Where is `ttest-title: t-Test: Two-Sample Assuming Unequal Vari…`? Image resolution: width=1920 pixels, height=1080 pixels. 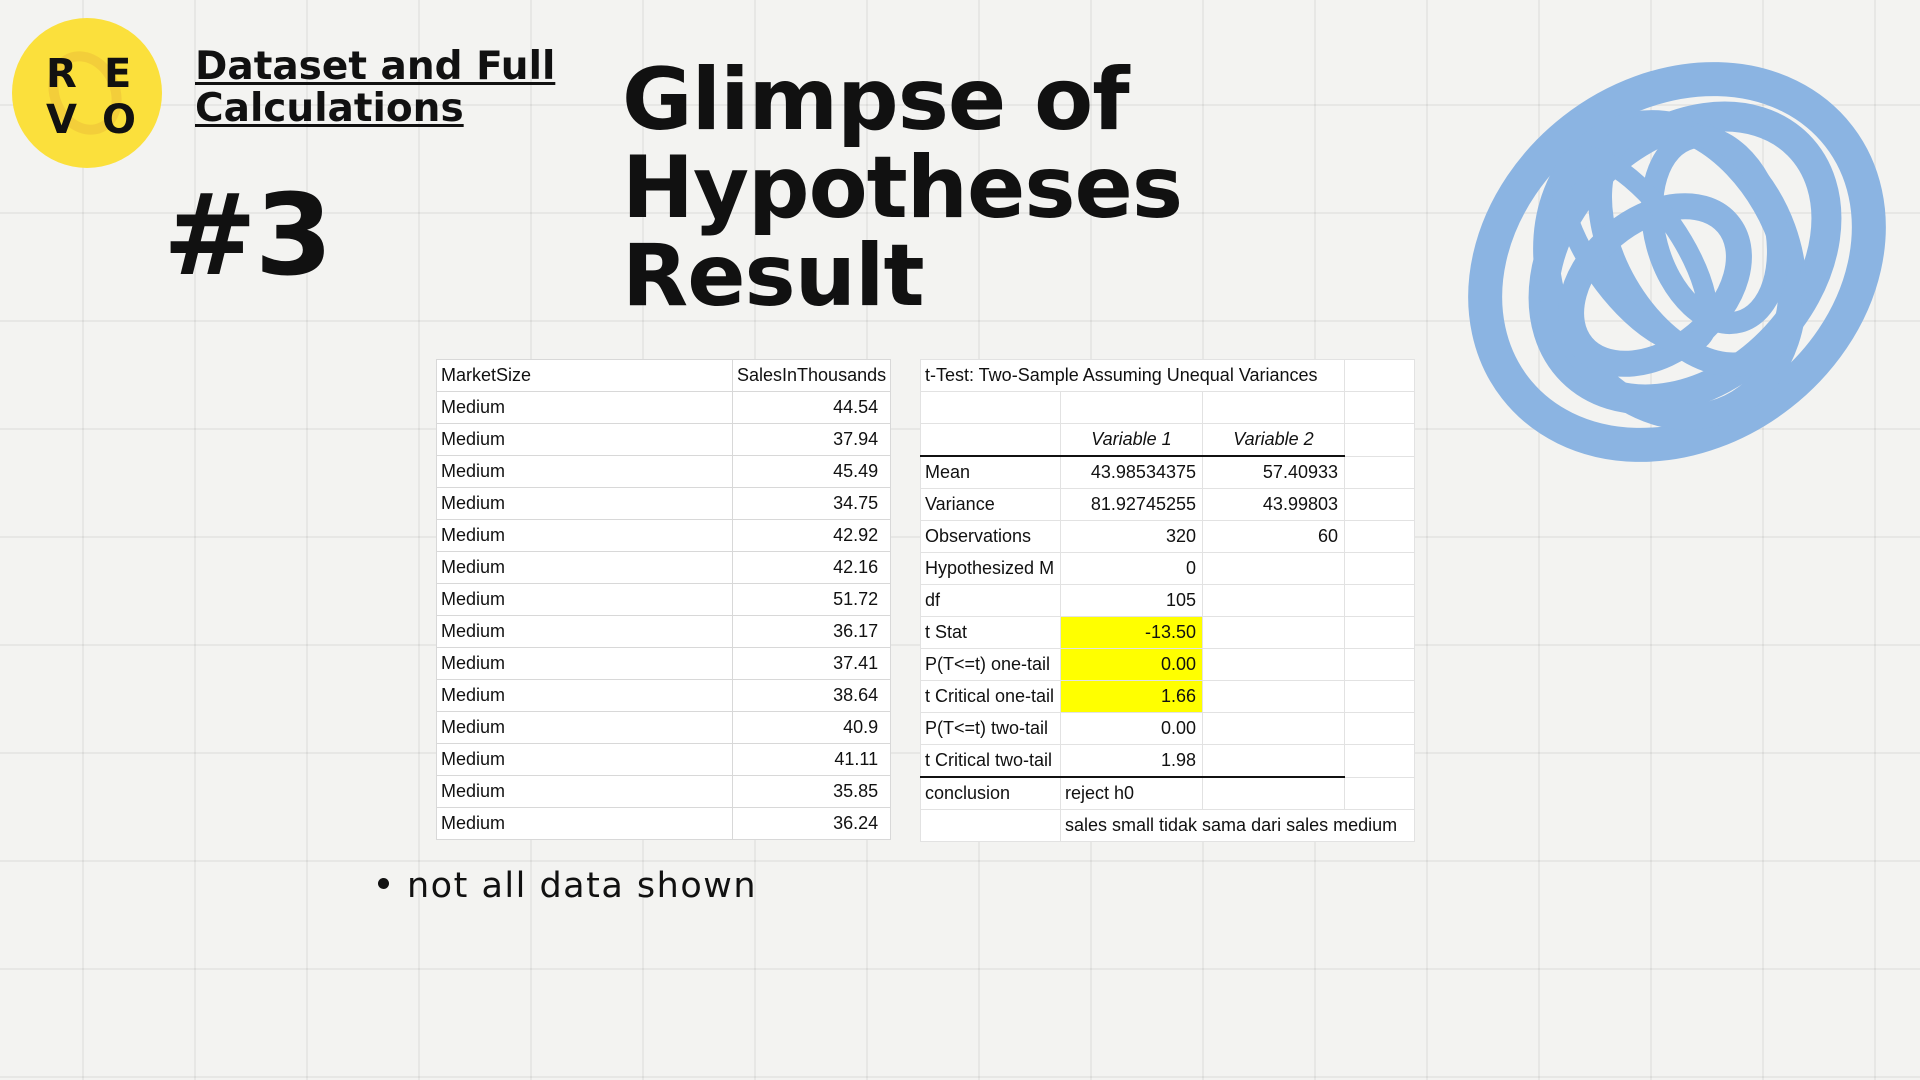 ttest-title: t-Test: Two-Sample Assuming Unequal Vari… is located at coordinates (1132, 375).